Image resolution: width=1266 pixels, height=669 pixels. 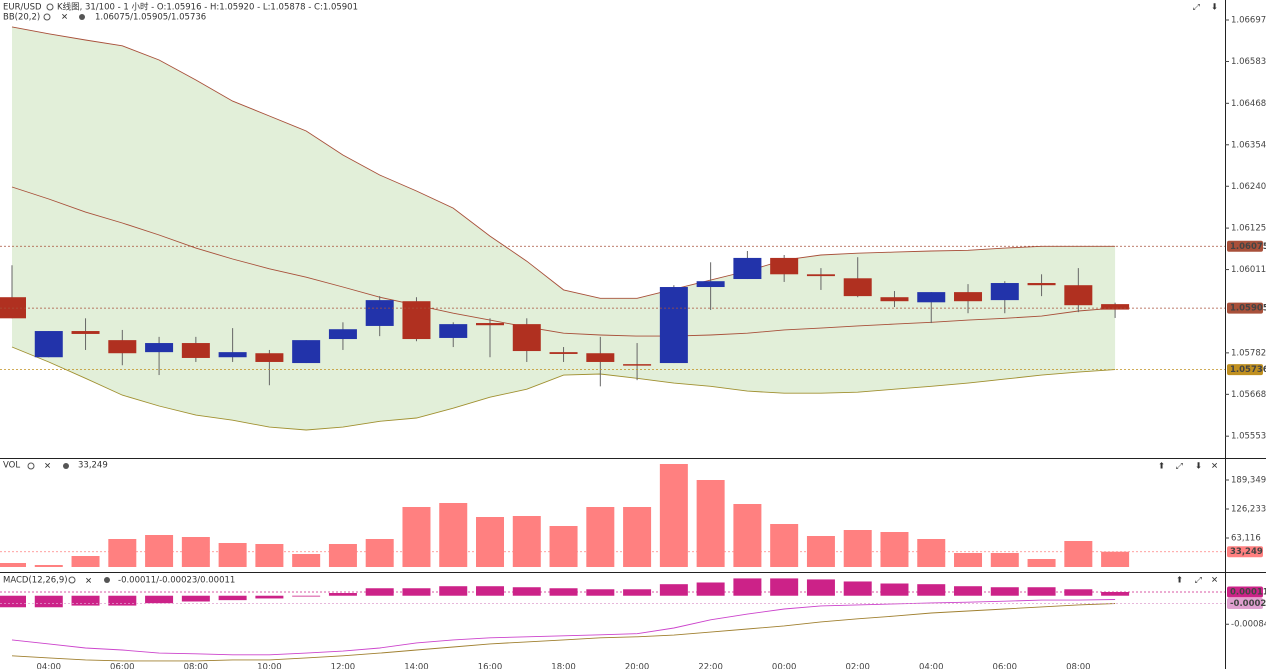 I want to click on bb-lower-badge: 1.05736, so click(x=1248, y=370).